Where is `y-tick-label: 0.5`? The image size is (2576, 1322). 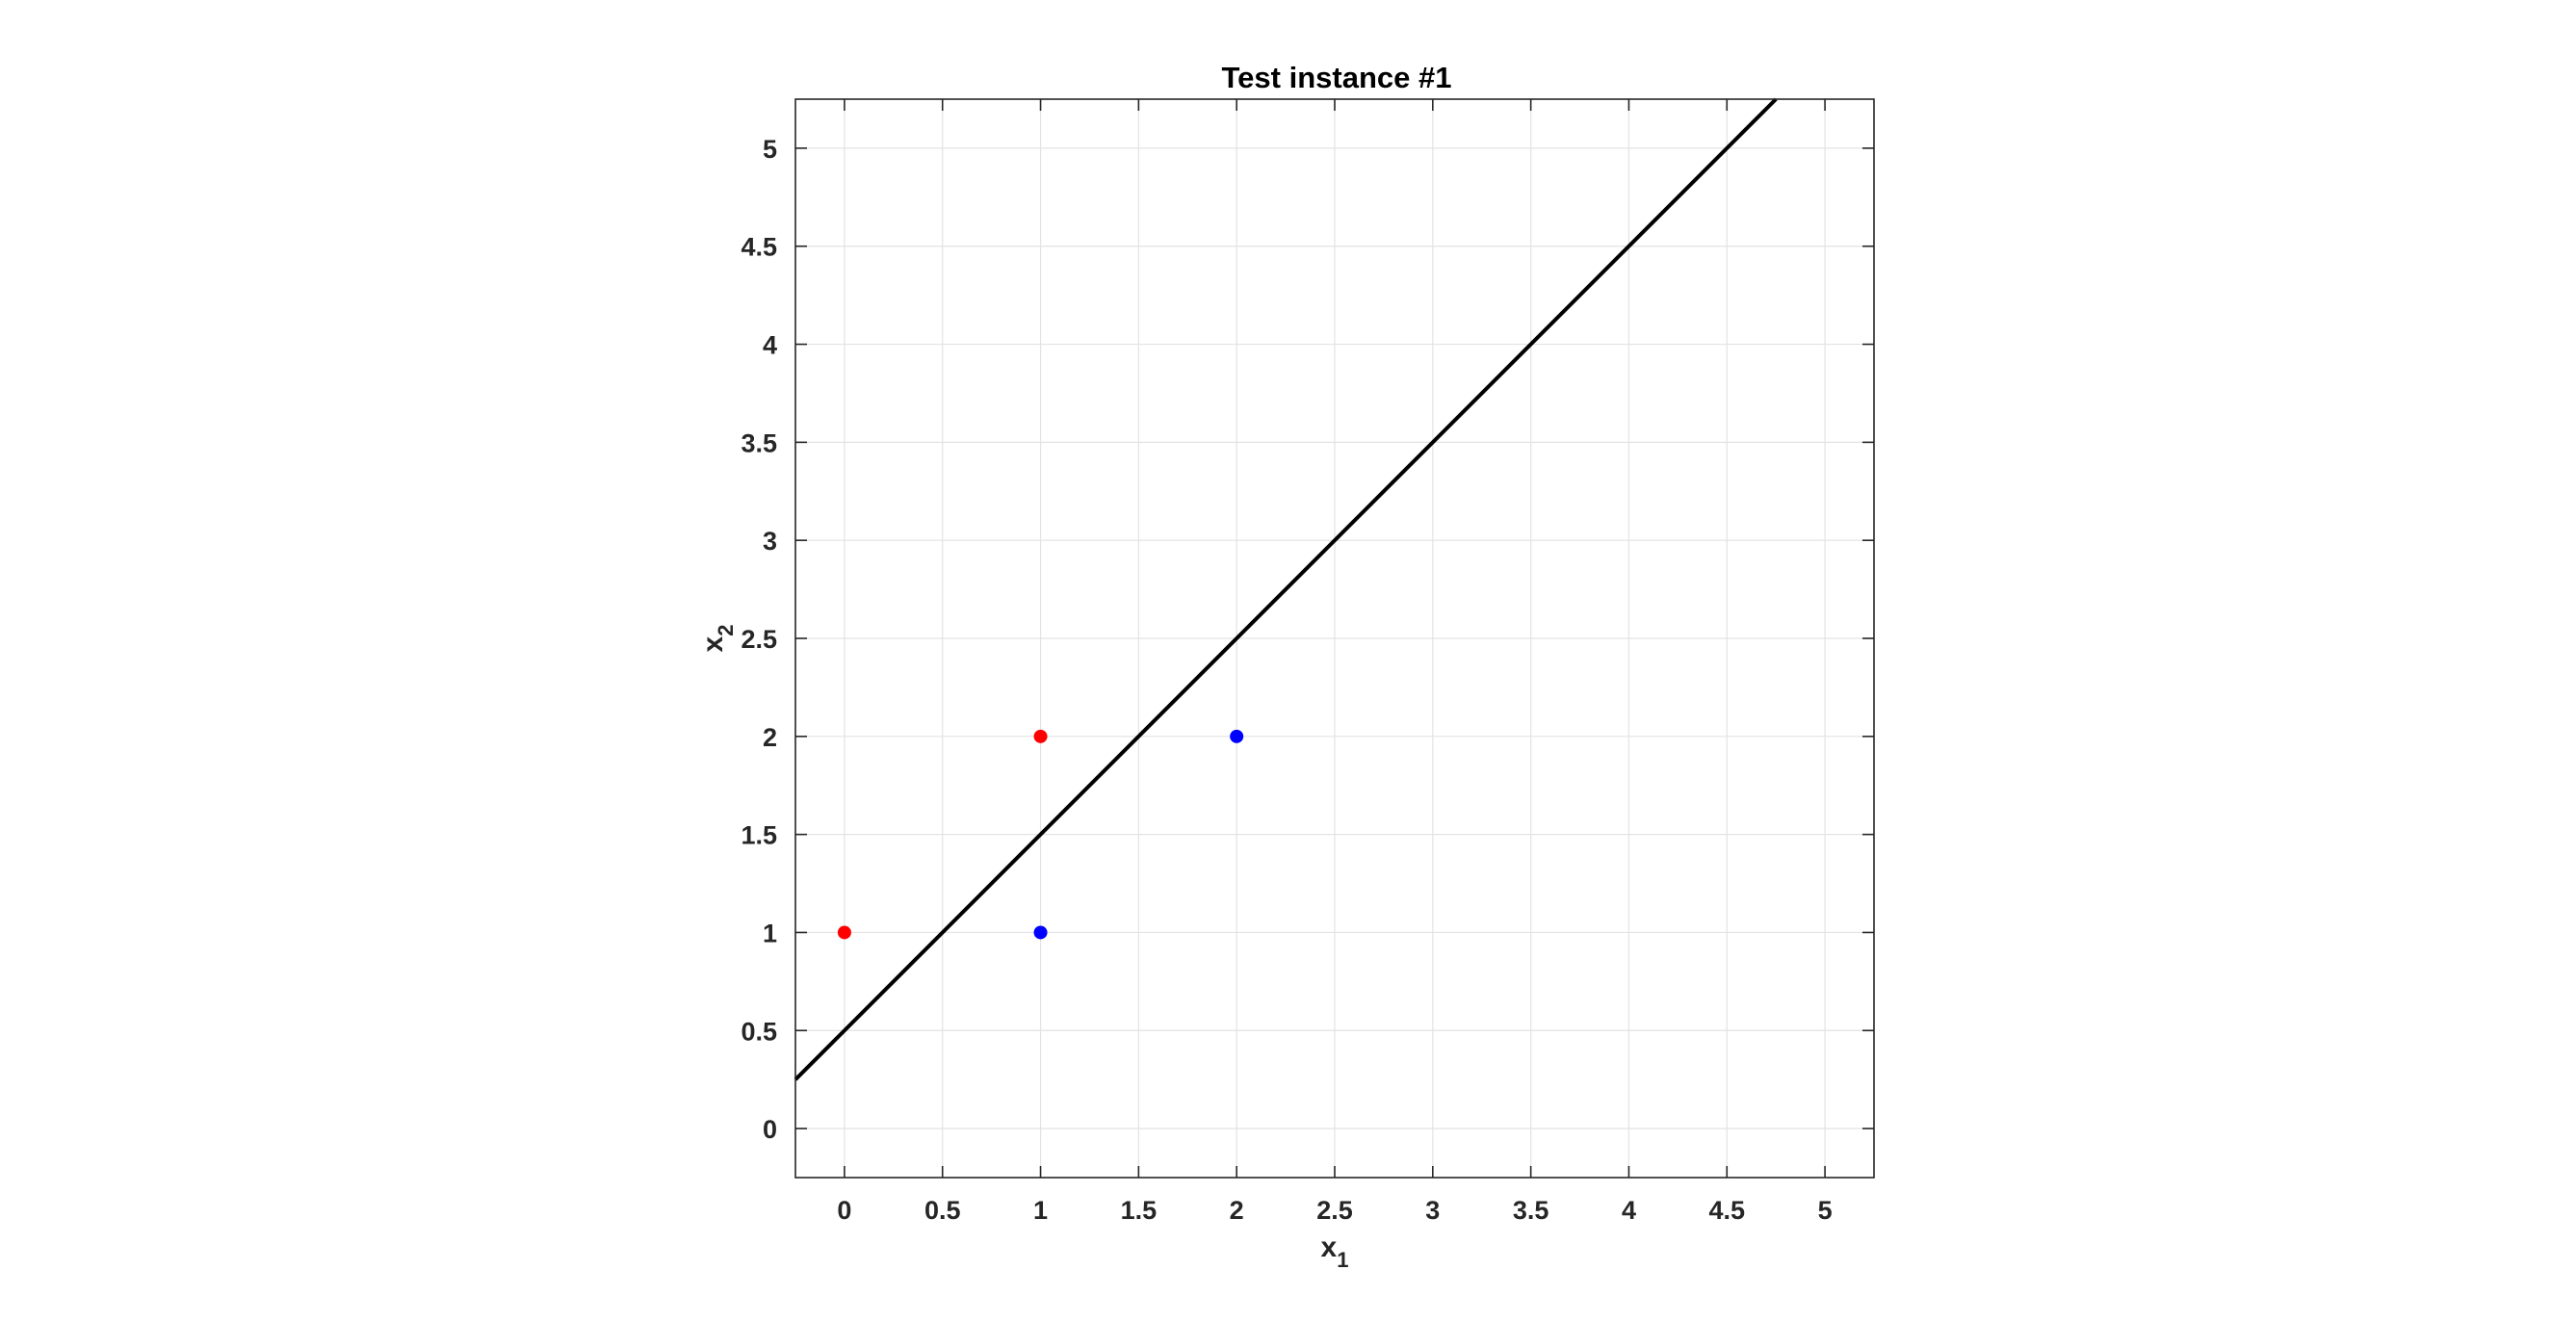
y-tick-label: 0.5 is located at coordinates (759, 1031).